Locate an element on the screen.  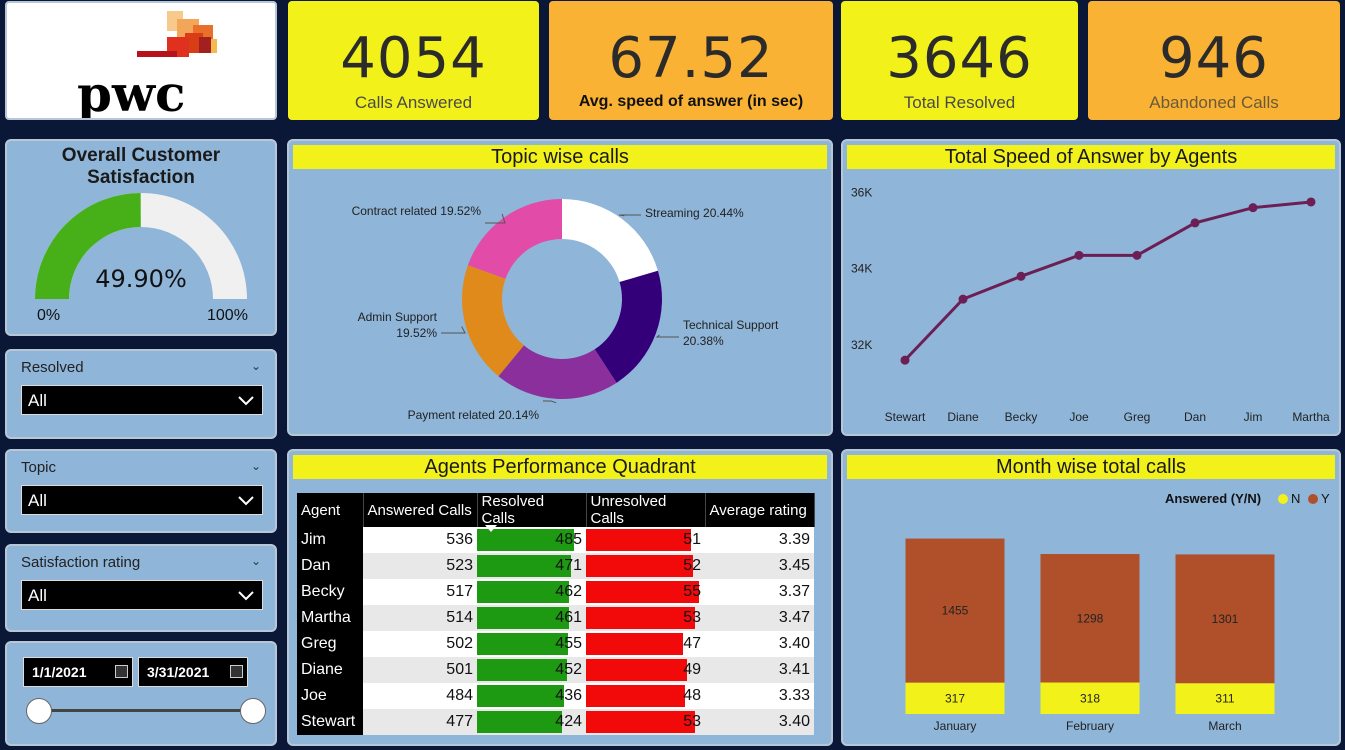
table-row: Becky 517 462 55 3.37 is located at coordinates (555, 592).